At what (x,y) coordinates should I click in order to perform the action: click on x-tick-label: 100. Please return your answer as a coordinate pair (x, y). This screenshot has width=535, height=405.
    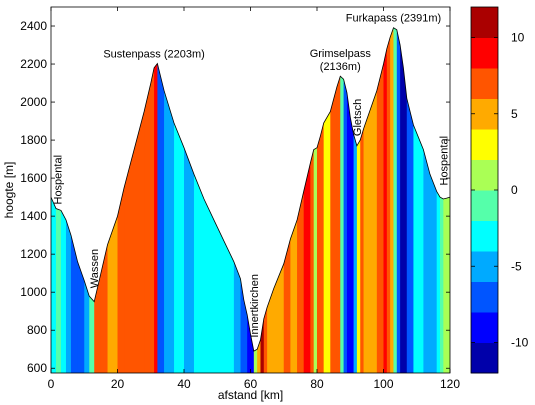
    Looking at the image, I should click on (383, 384).